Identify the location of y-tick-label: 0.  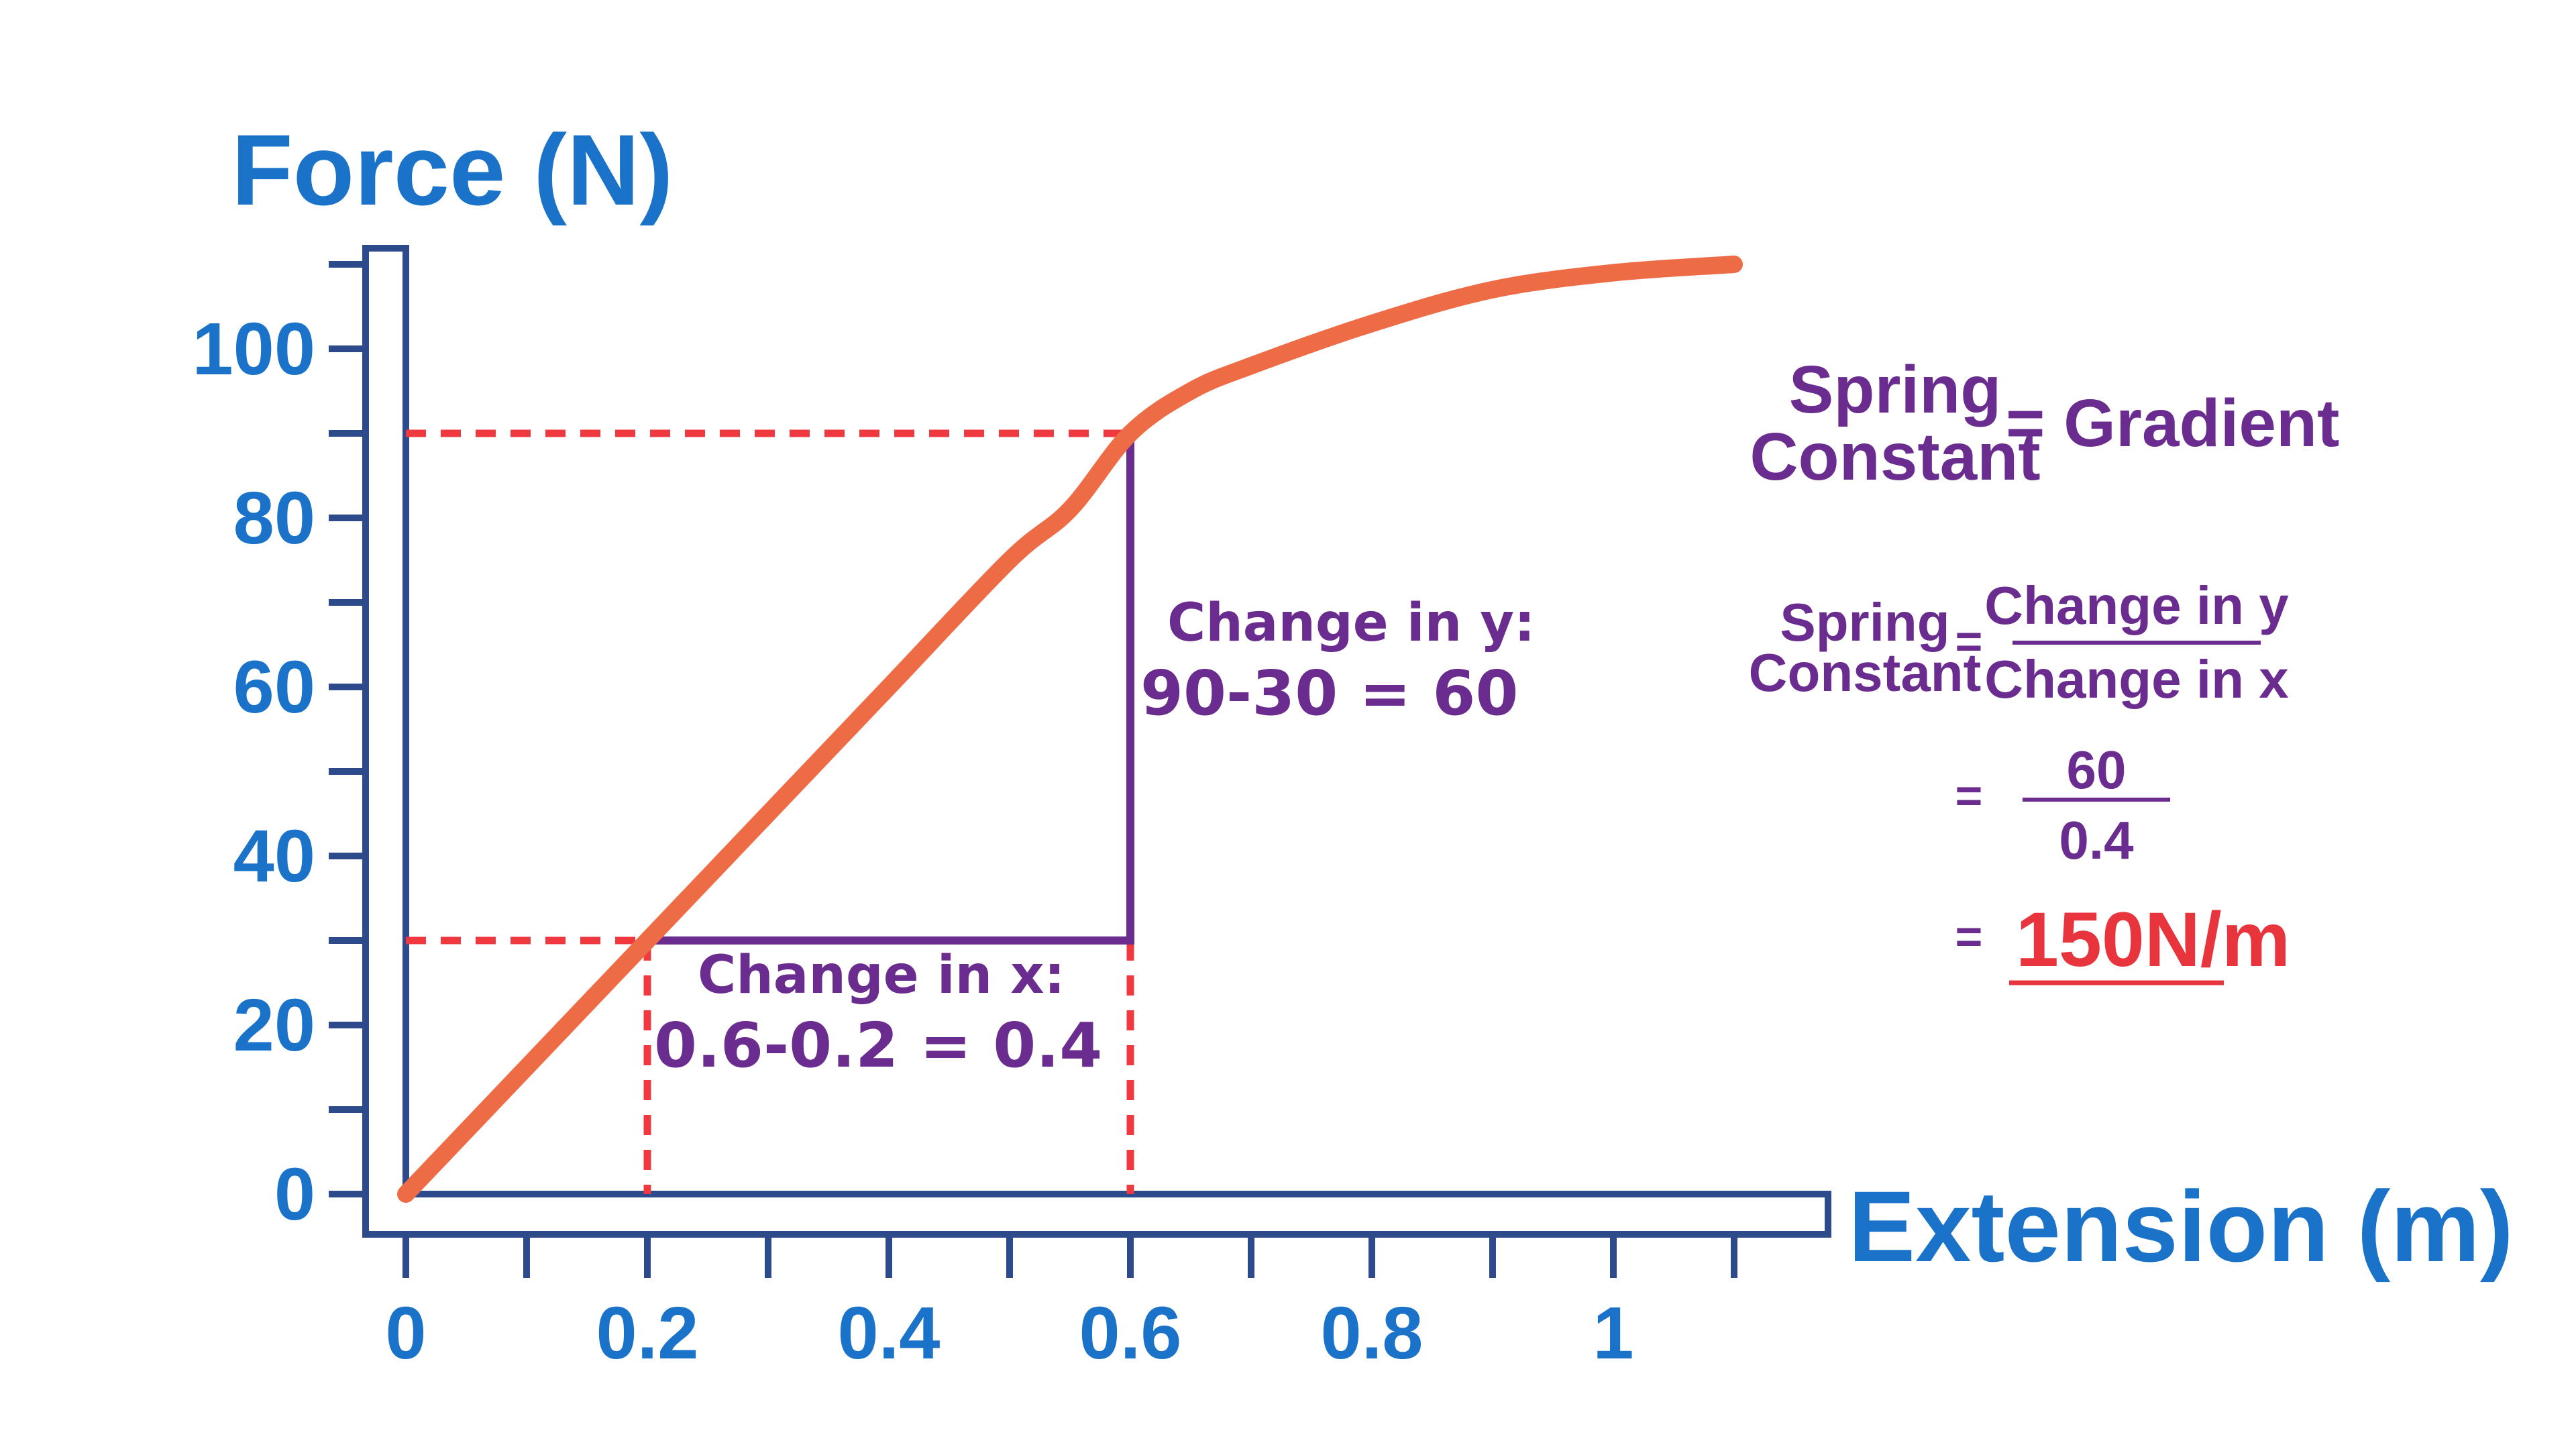
(294, 1194).